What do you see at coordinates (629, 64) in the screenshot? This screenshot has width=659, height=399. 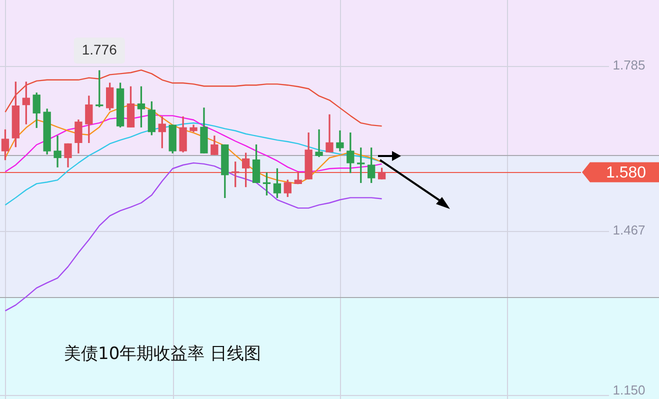 I see `y-tick-label: 1.785` at bounding box center [629, 64].